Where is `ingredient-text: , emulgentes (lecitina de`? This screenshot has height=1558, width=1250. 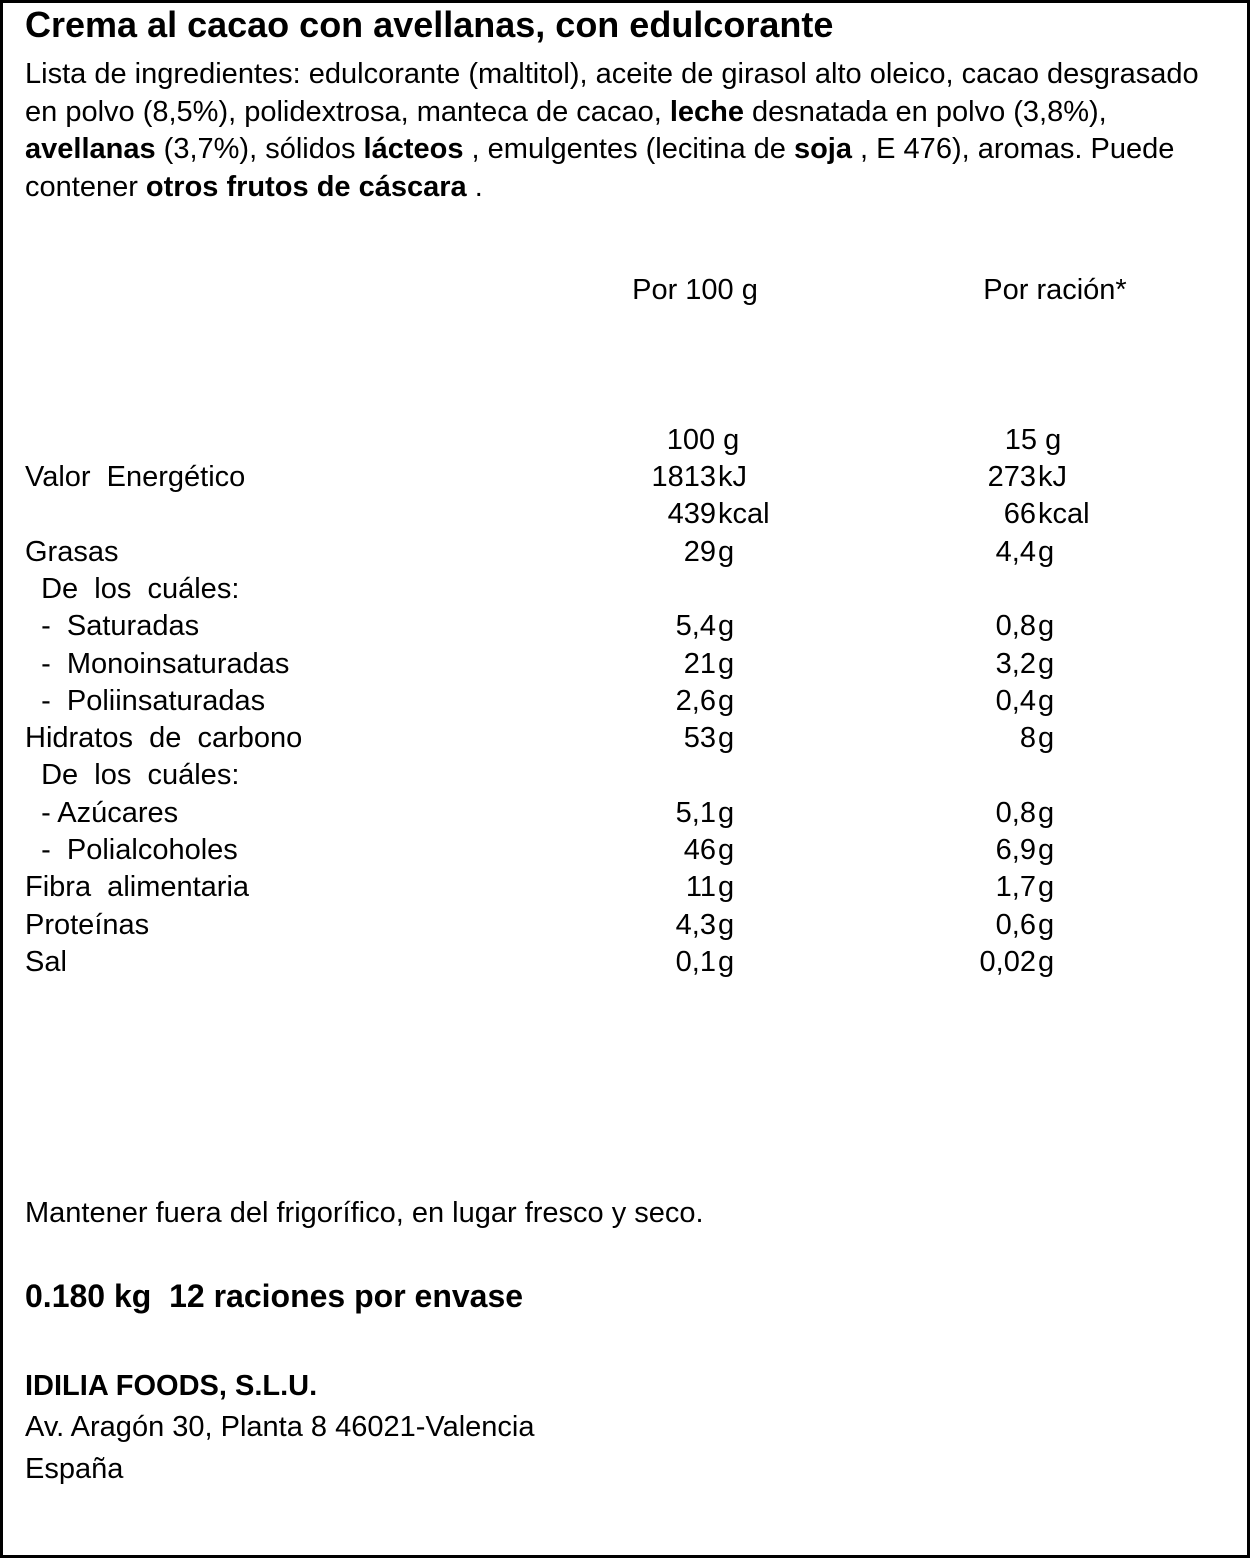 ingredient-text: , emulgentes (lecitina de is located at coordinates (628, 149).